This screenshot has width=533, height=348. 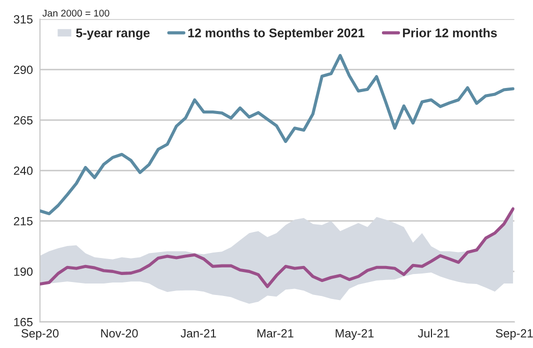 I want to click on legend-label: Prior 12 months, so click(x=450, y=33).